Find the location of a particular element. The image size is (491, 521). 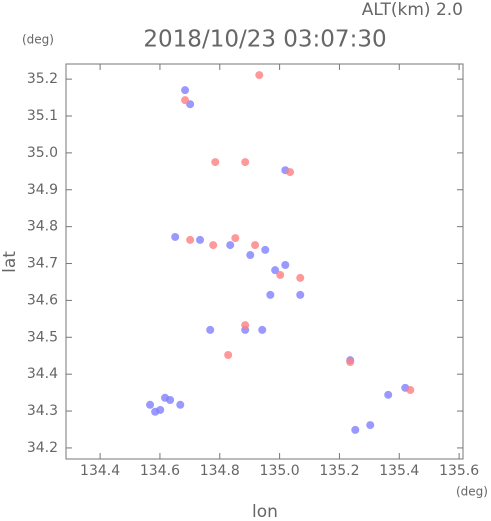

x-tick-label: 135.2 is located at coordinates (339, 471).